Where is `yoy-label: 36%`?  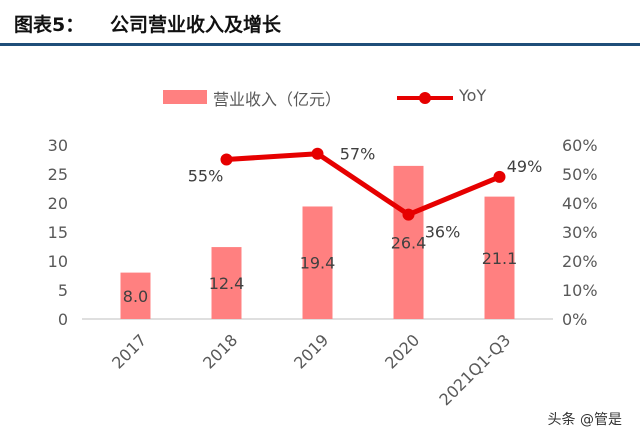
yoy-label: 36% is located at coordinates (443, 232).